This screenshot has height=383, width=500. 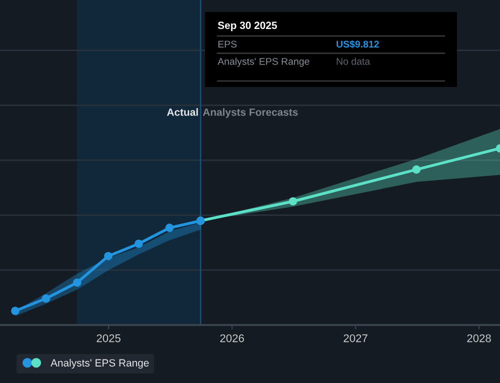 I want to click on text: US$9.812, so click(x=357, y=44).